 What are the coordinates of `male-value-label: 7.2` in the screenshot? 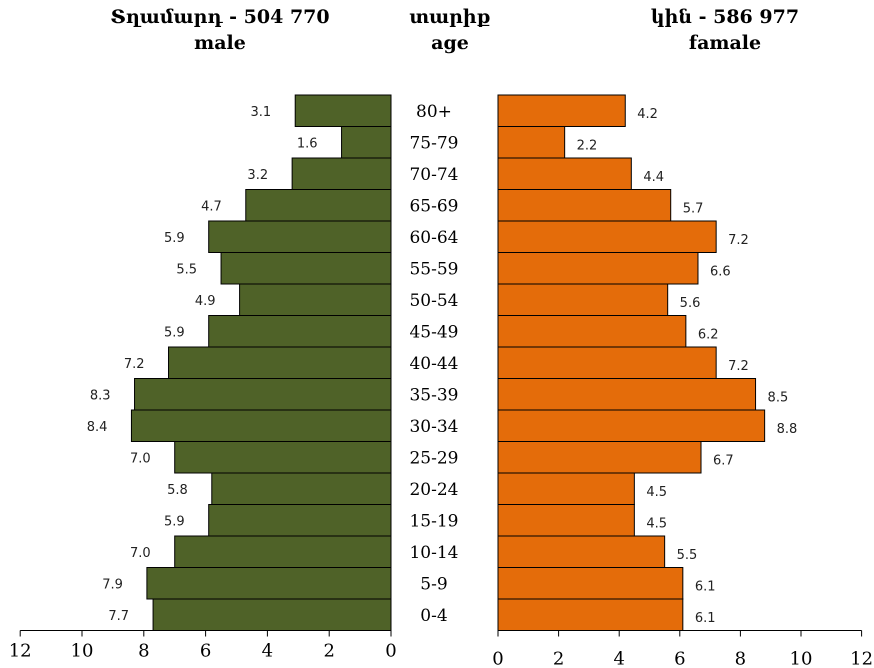 It's located at (134, 364).